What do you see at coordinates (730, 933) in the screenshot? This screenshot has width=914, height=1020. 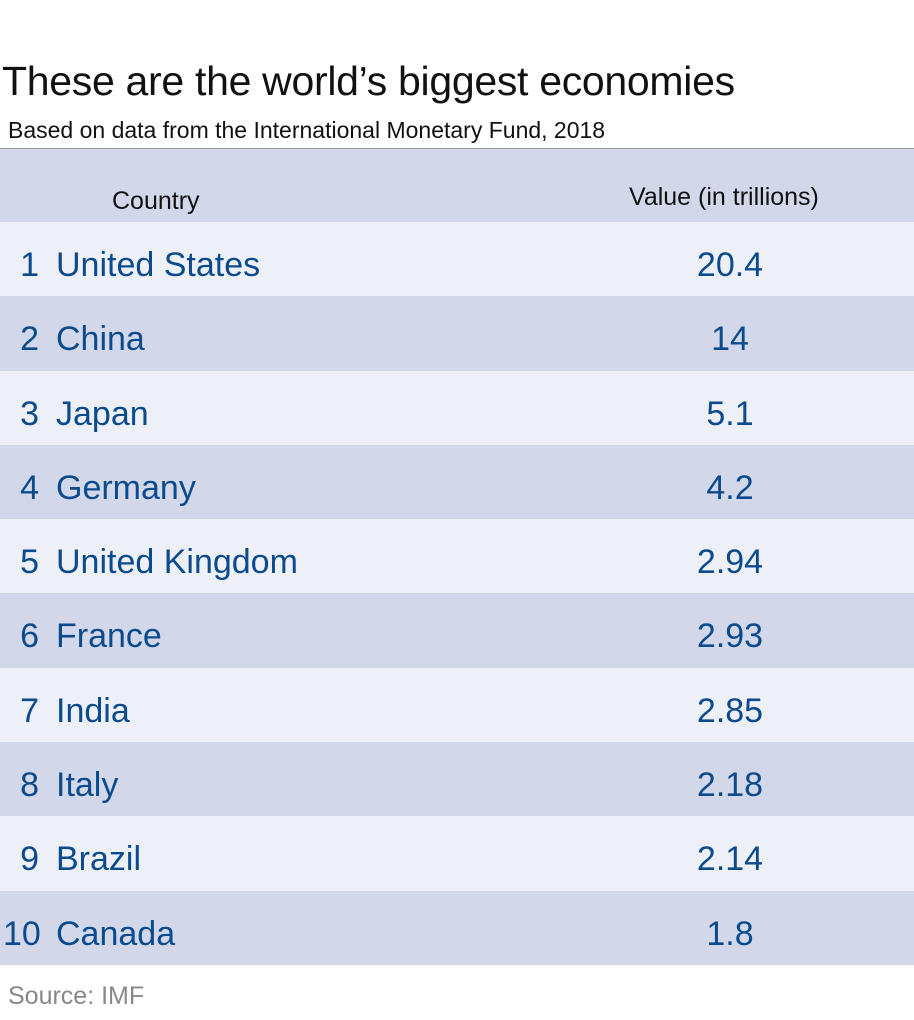 I see `value-cell: 1.8` at bounding box center [730, 933].